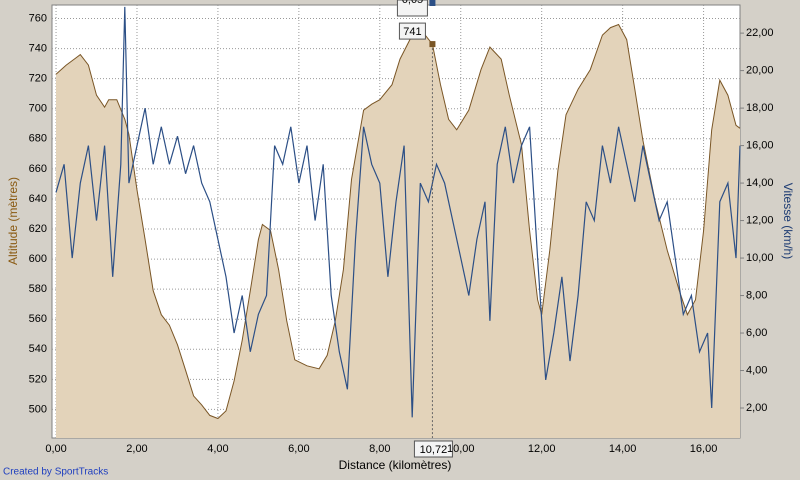 Image resolution: width=800 pixels, height=480 pixels. Describe the element at coordinates (55, 472) in the screenshot. I see `footer: Created by SportTracks` at that location.